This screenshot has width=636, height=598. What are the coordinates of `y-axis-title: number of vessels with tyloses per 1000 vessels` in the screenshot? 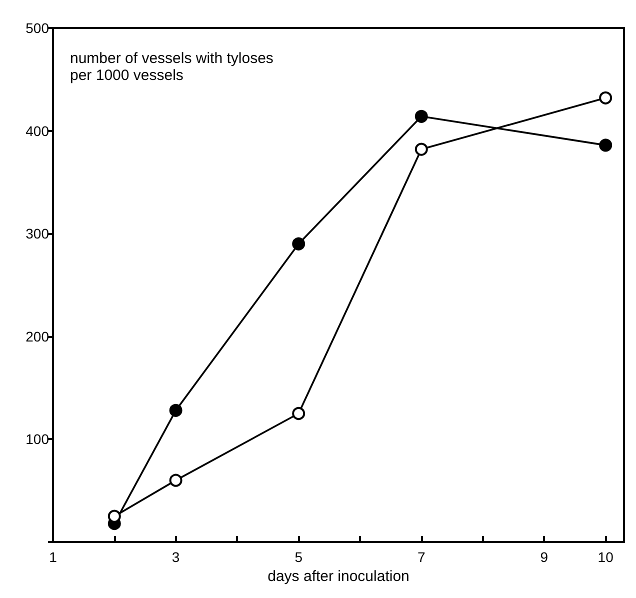 It's located at (172, 67).